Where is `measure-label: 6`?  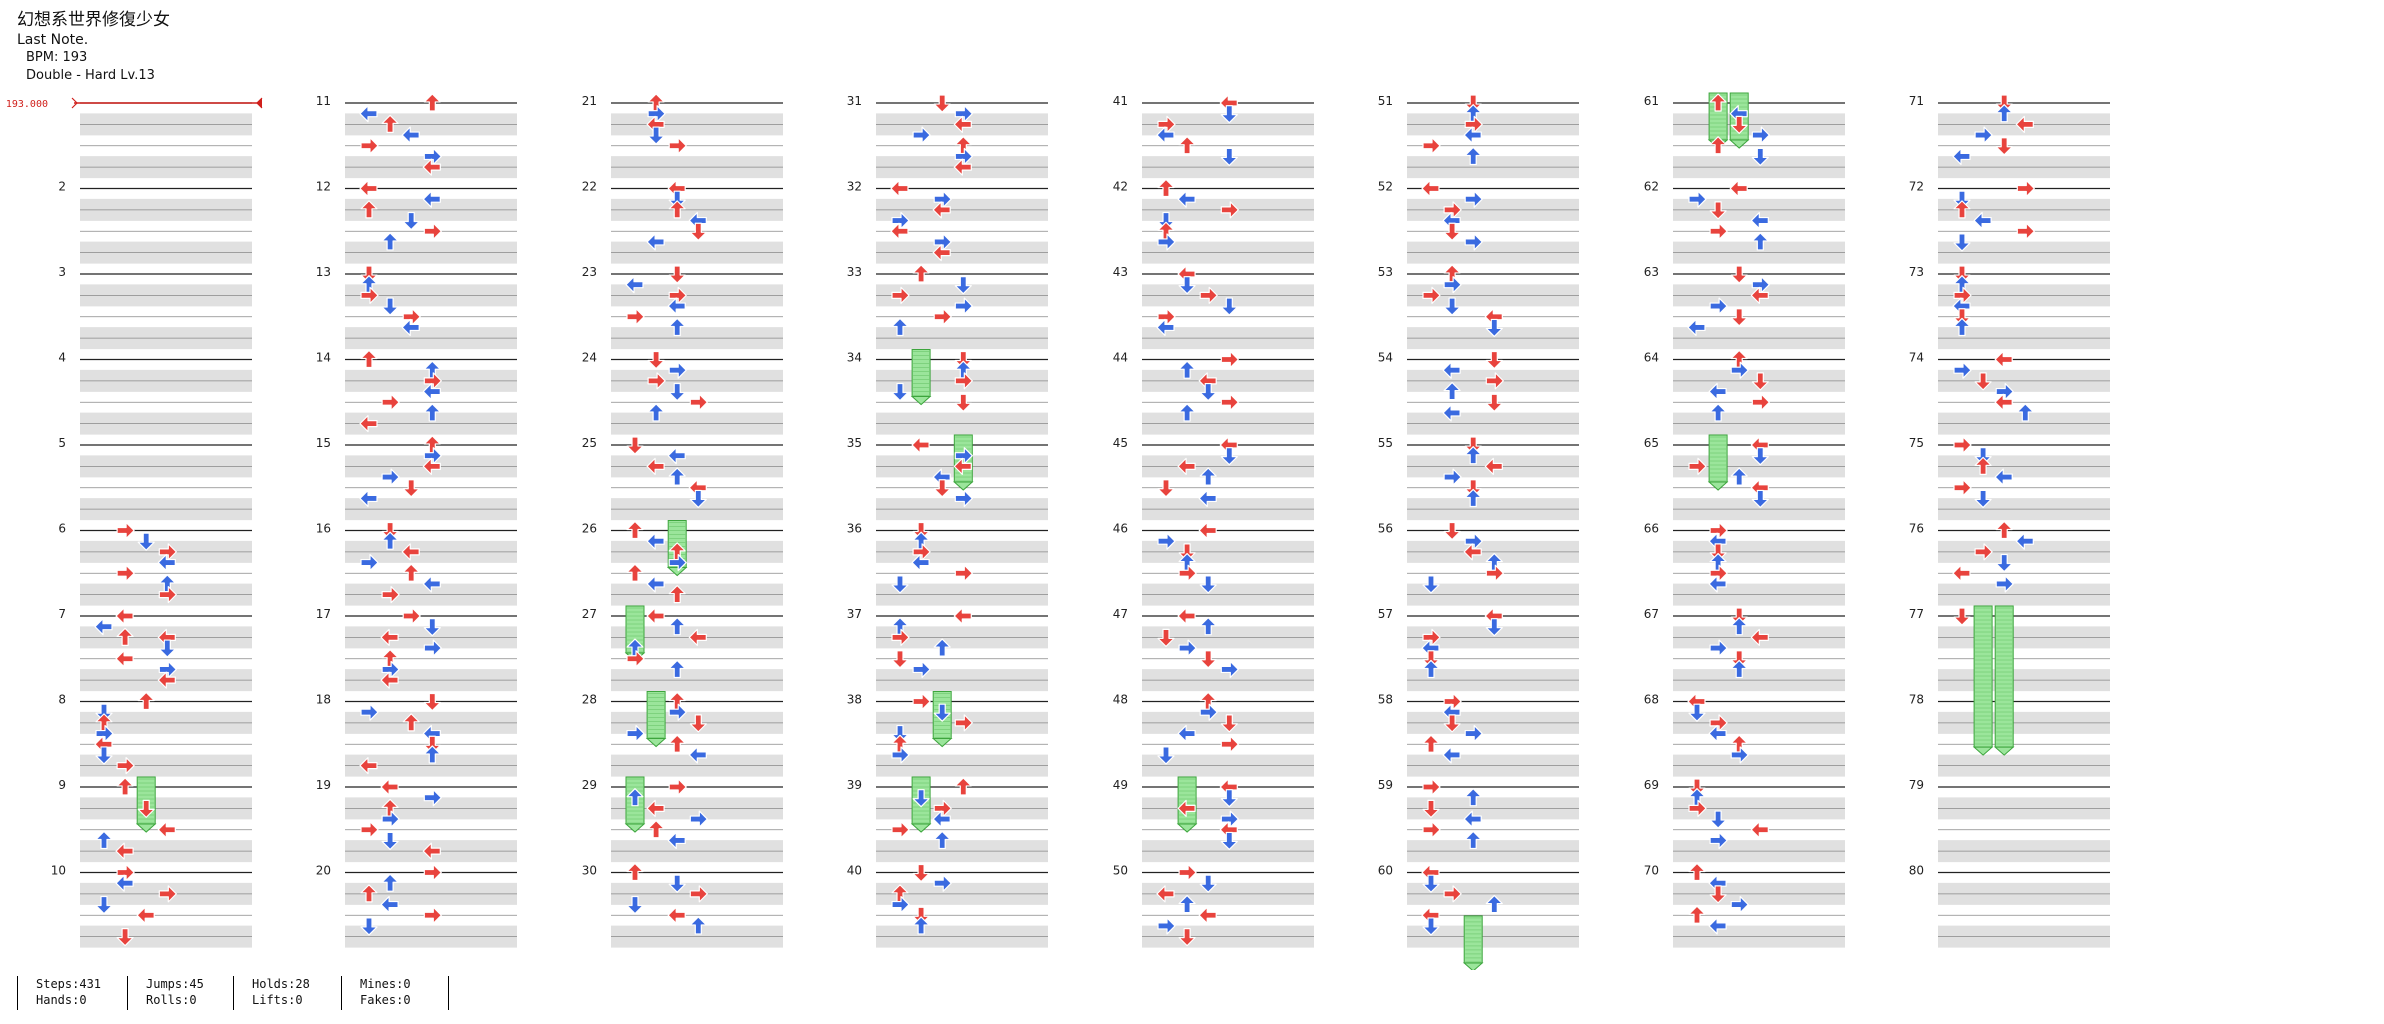
measure-label: 6 is located at coordinates (62, 529).